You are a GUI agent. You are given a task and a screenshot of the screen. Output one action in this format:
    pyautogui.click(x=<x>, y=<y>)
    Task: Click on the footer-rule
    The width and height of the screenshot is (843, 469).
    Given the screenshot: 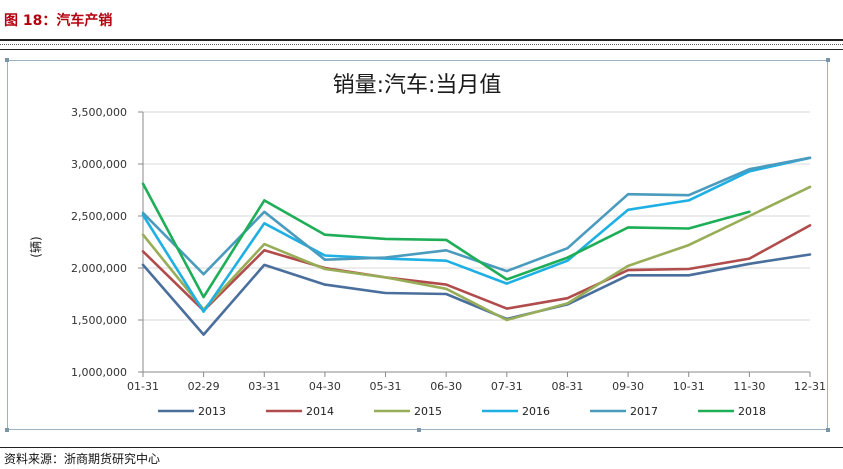 What is the action you would take?
    pyautogui.click(x=421, y=447)
    